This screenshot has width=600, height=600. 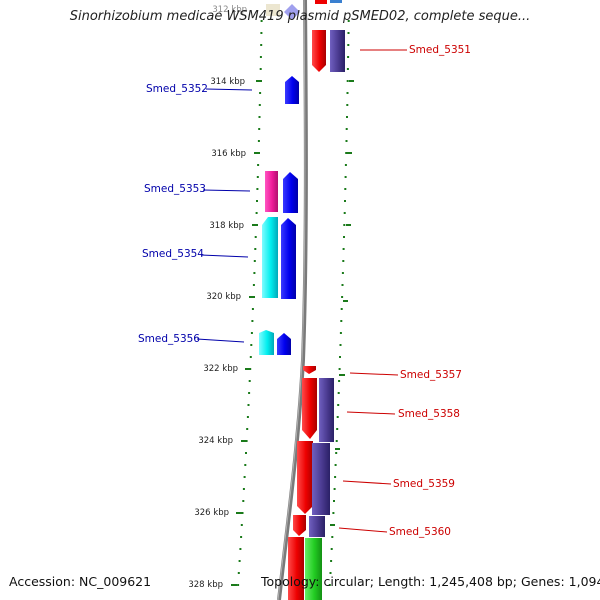 I want to click on label-smed-5351: Smed_5351, so click(x=440, y=50).